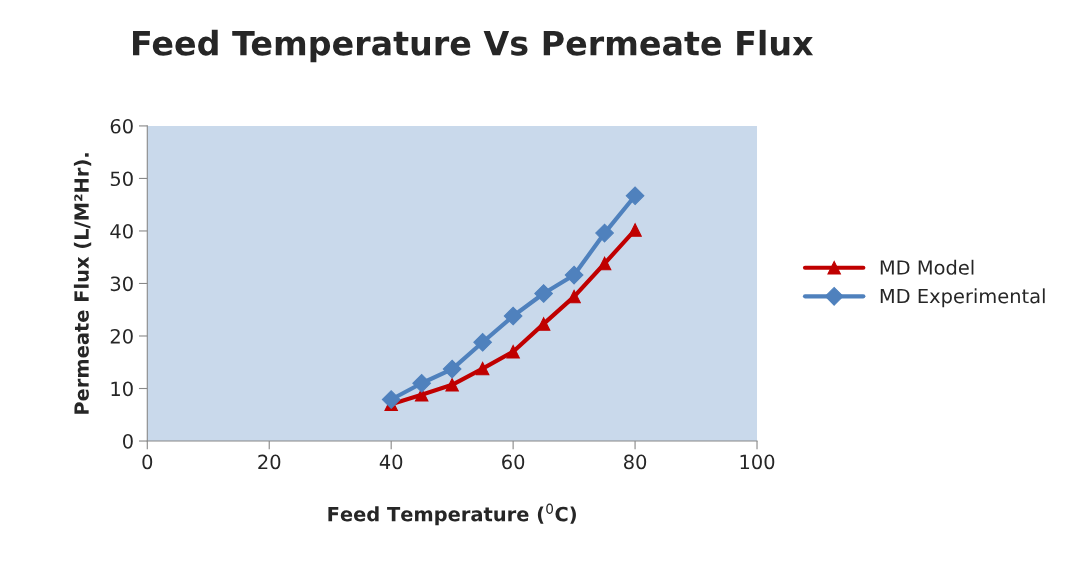 Image resolution: width=1083 pixels, height=575 pixels. Describe the element at coordinates (121, 231) in the screenshot. I see `y-tick-label: 40` at that location.